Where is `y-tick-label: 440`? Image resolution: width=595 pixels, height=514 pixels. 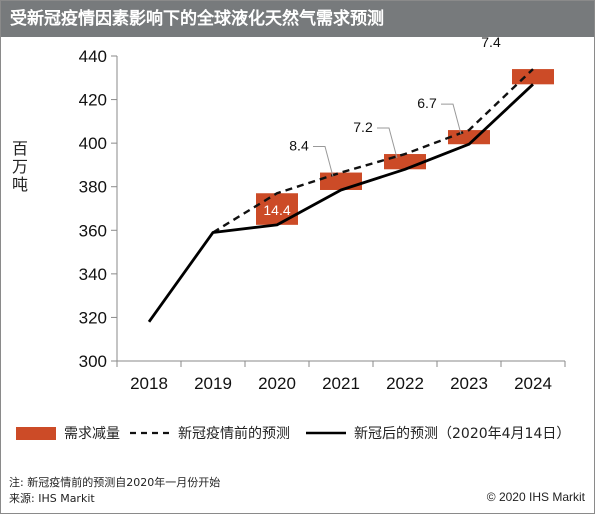 y-tick-label: 440 is located at coordinates (93, 56).